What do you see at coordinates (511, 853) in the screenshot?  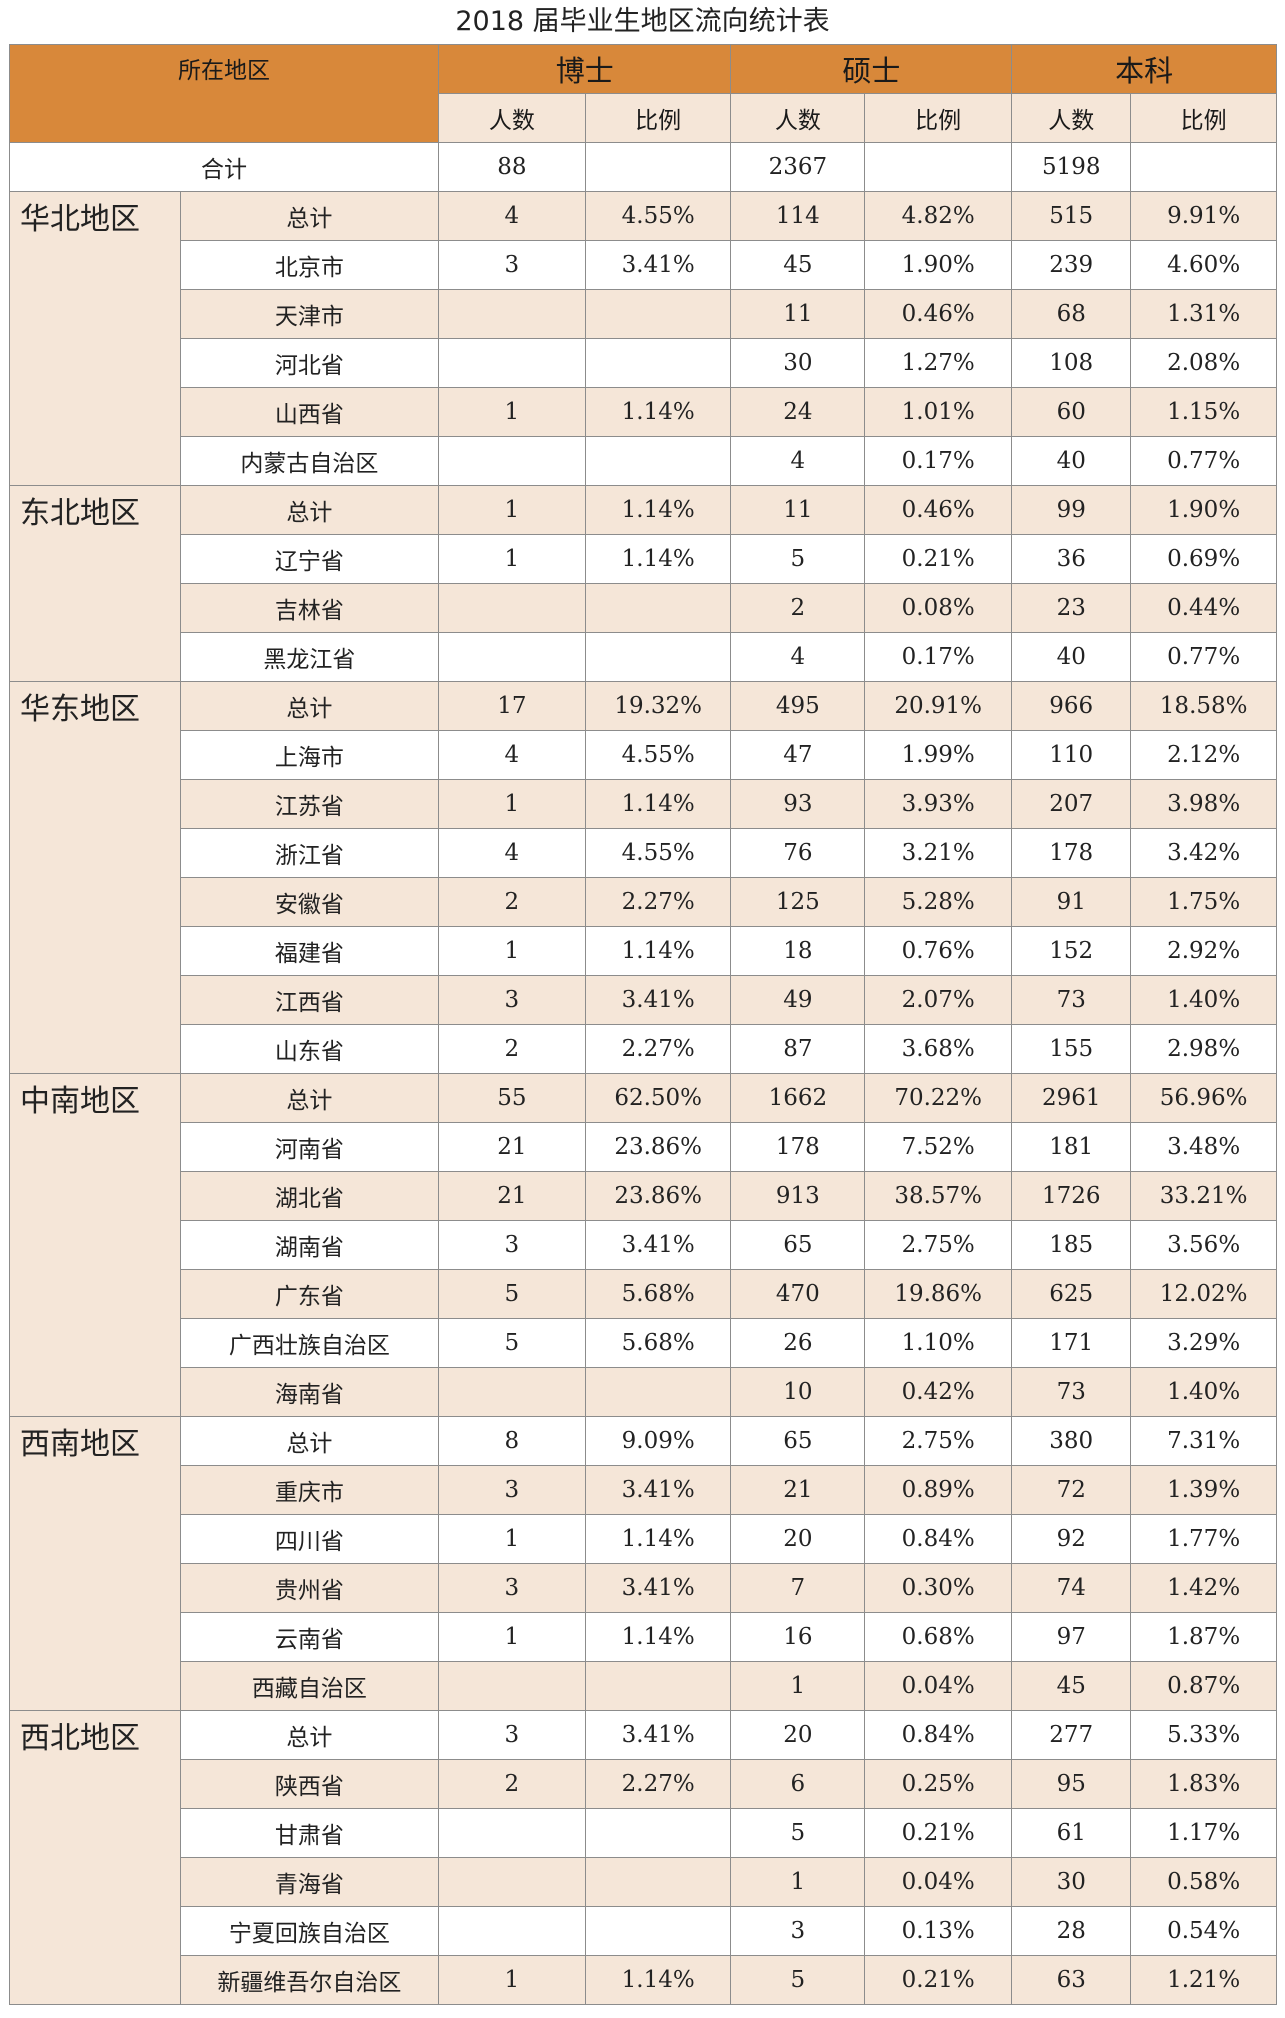 I see `phd-count: 4` at bounding box center [511, 853].